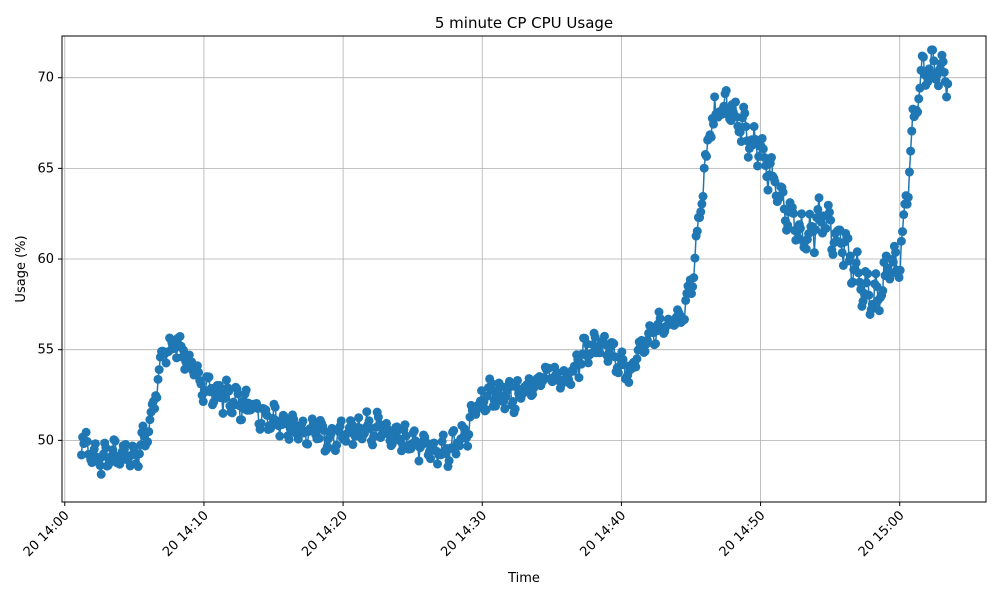  I want to click on x-axis-label: Time, so click(523, 578).